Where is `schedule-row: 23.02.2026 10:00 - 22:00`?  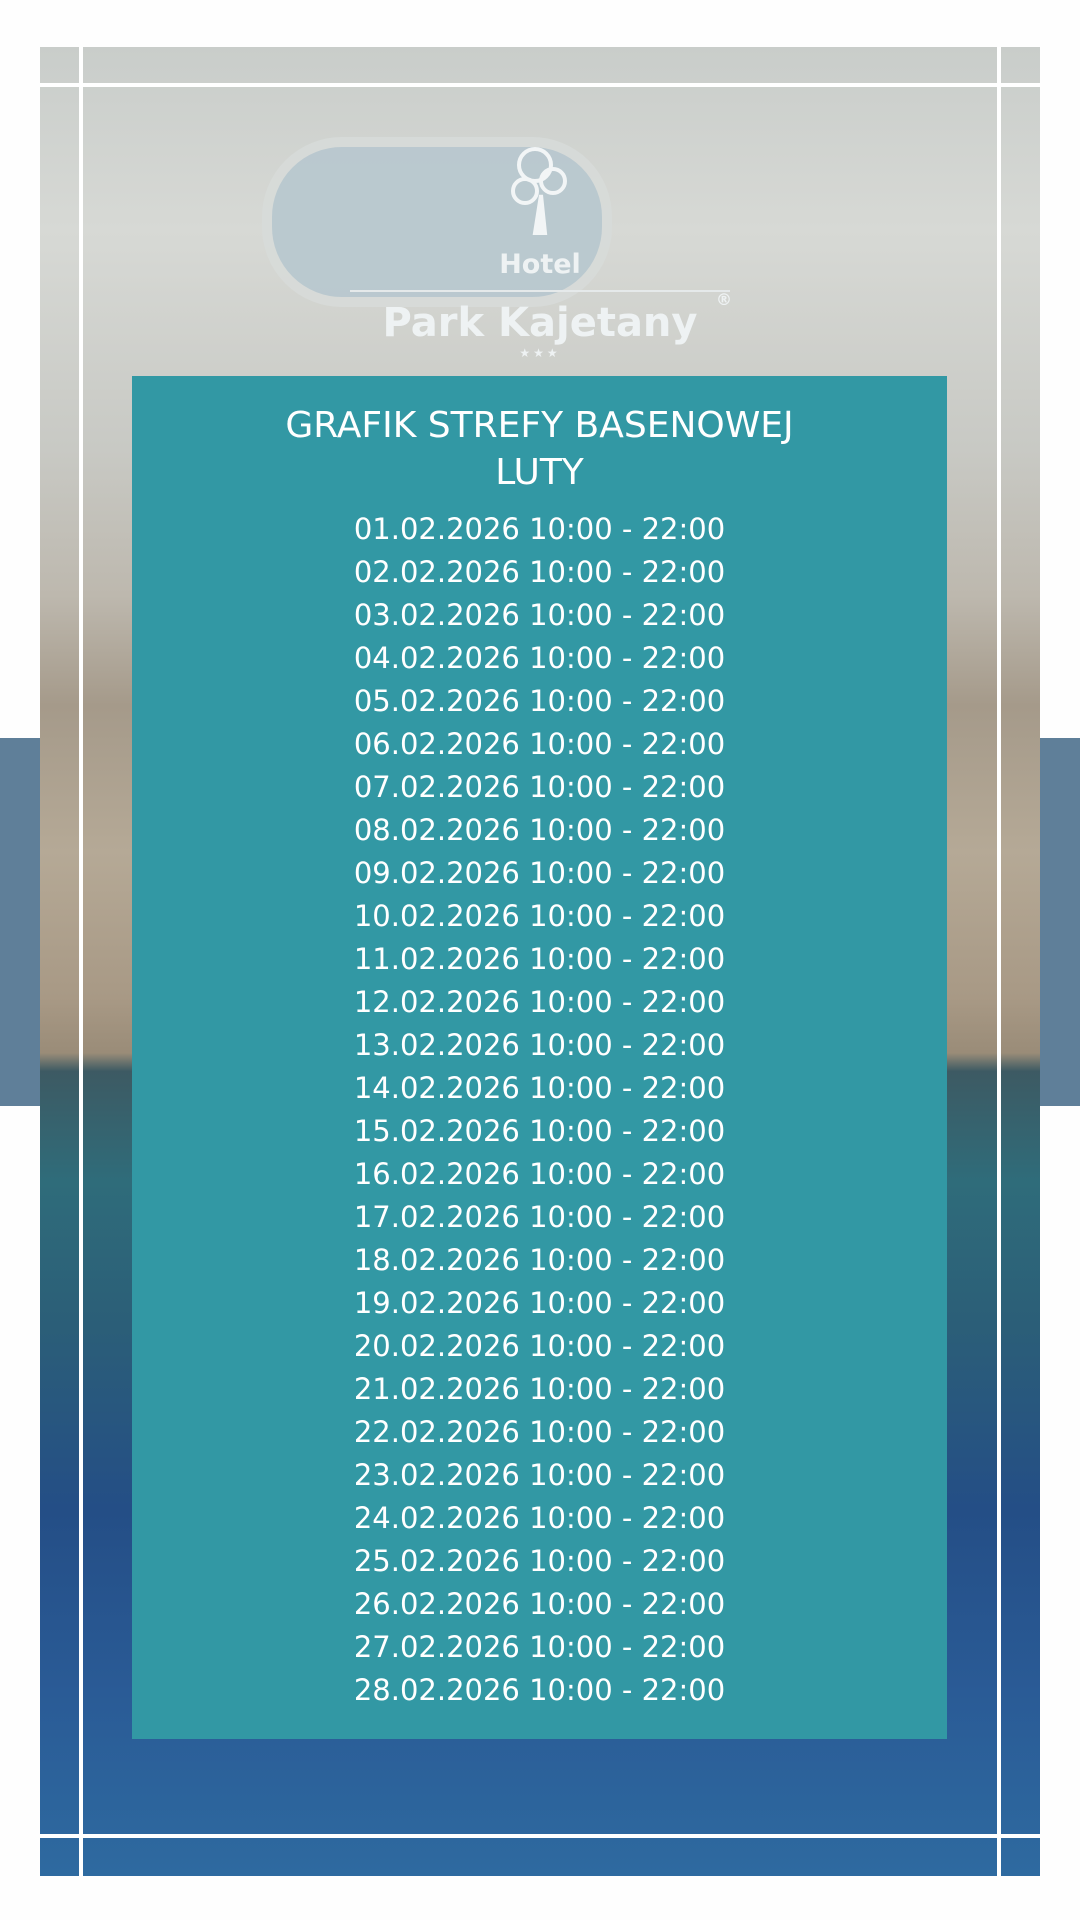
schedule-row: 23.02.2026 10:00 - 22:00 is located at coordinates (539, 1475).